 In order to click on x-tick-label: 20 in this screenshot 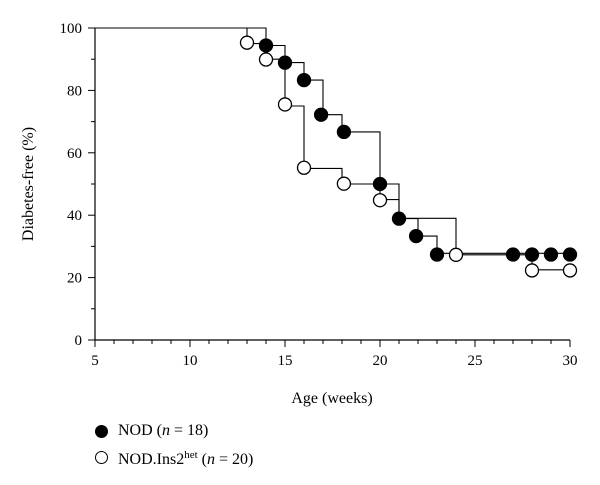, I will do `click(380, 361)`.